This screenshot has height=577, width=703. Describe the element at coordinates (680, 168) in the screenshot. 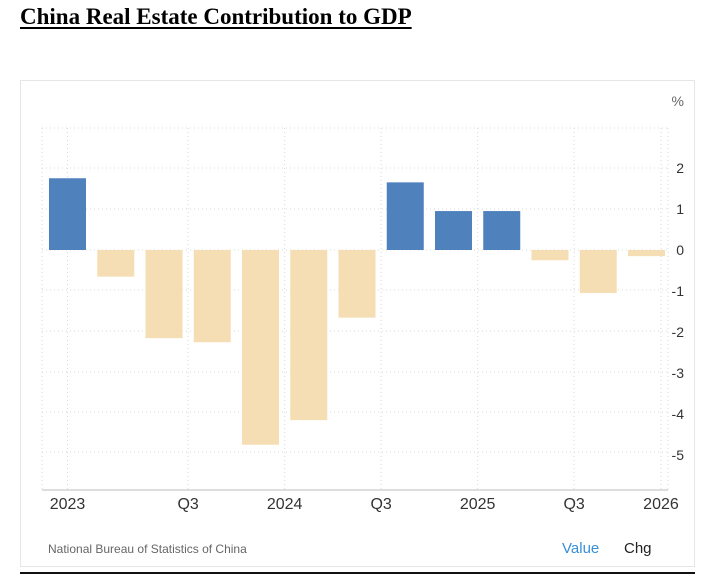

I see `y-tick-label: 2` at that location.